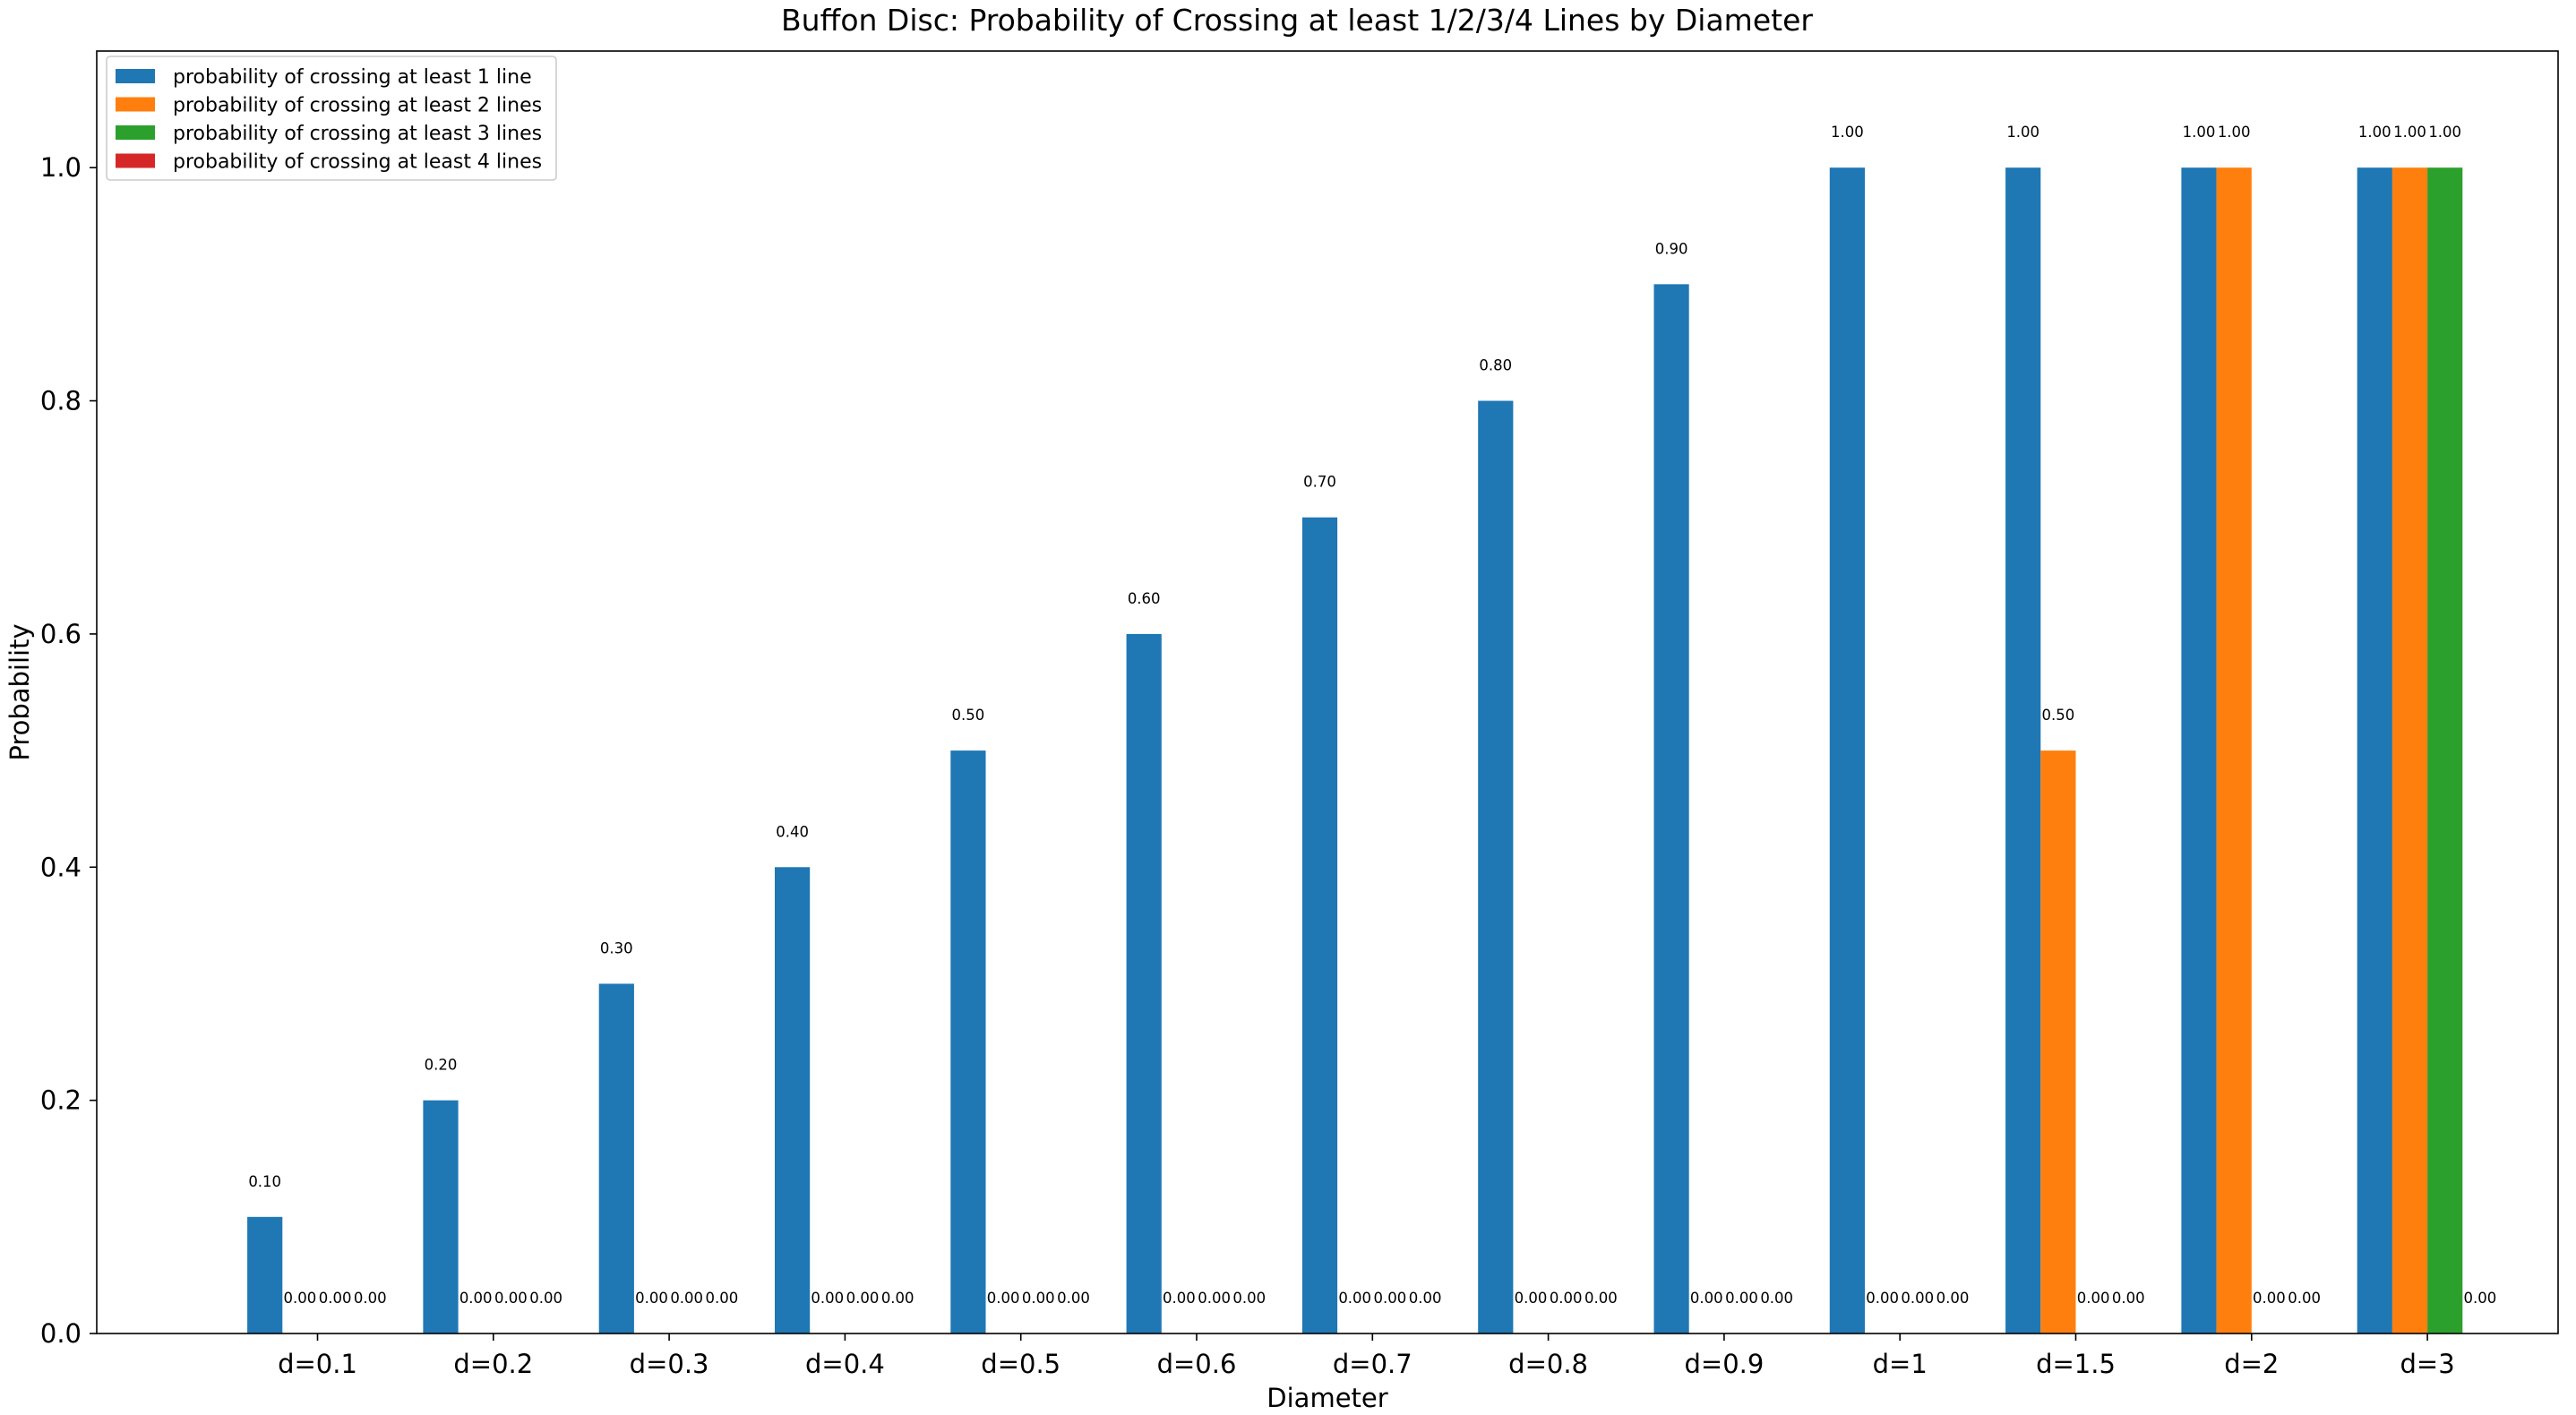  Describe the element at coordinates (2427, 1364) in the screenshot. I see `x-tick-label: d=3` at that location.